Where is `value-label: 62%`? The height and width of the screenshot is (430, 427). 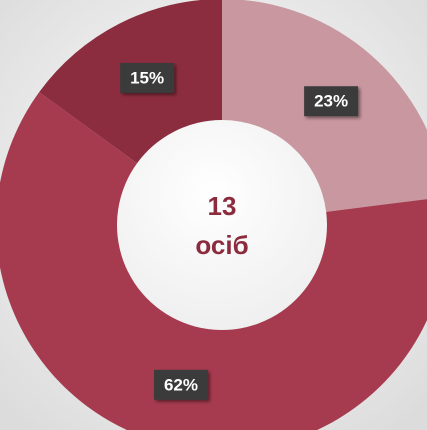
value-label: 62% is located at coordinates (181, 384).